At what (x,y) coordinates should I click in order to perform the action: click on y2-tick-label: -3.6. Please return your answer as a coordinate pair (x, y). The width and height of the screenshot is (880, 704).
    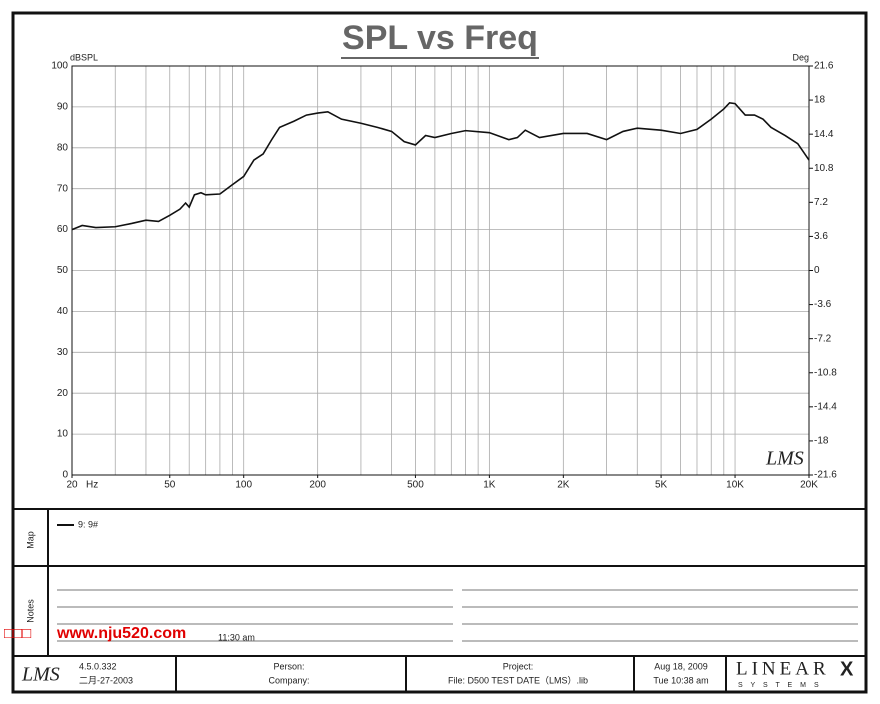
    Looking at the image, I should click on (823, 304).